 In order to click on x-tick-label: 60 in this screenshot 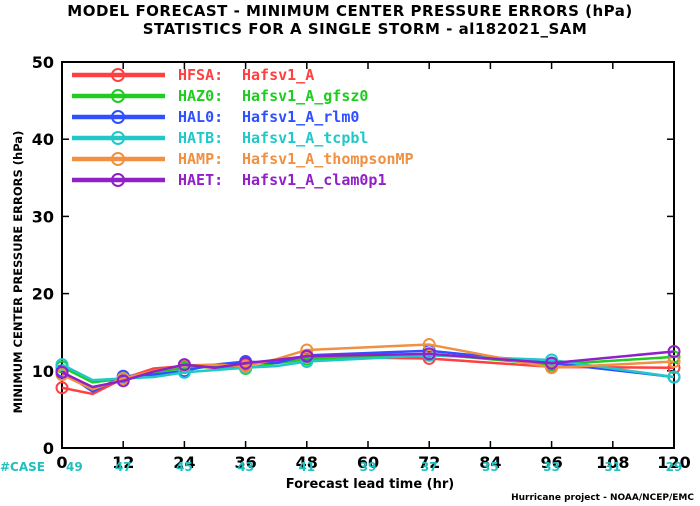, I will do `click(368, 462)`.